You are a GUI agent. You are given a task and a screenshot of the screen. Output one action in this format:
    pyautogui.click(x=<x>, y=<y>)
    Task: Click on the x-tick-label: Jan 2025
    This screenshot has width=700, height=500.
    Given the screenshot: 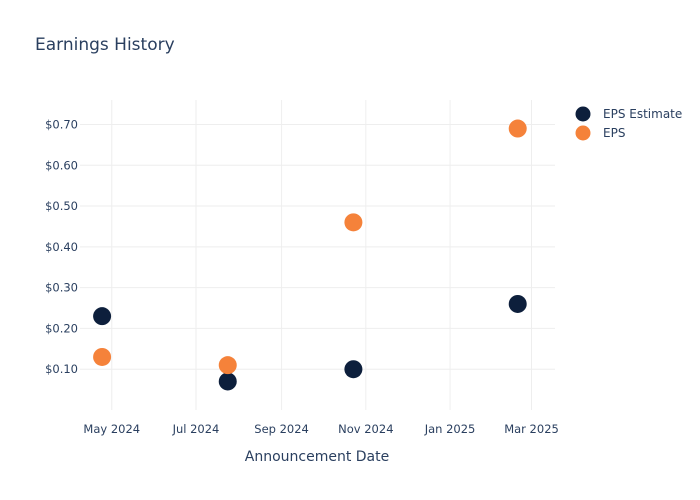 What is the action you would take?
    pyautogui.click(x=450, y=429)
    